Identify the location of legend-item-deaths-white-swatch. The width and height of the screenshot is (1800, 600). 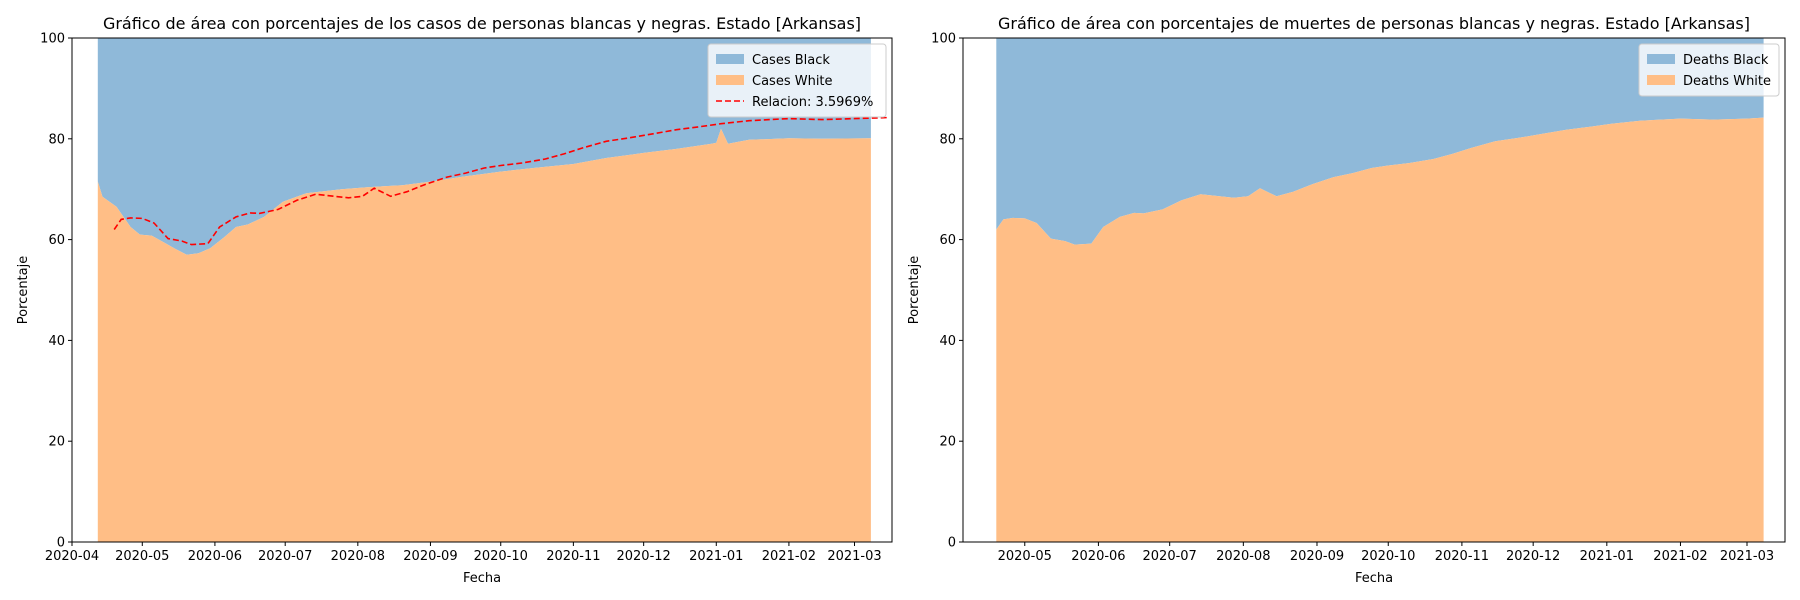
(1661, 80).